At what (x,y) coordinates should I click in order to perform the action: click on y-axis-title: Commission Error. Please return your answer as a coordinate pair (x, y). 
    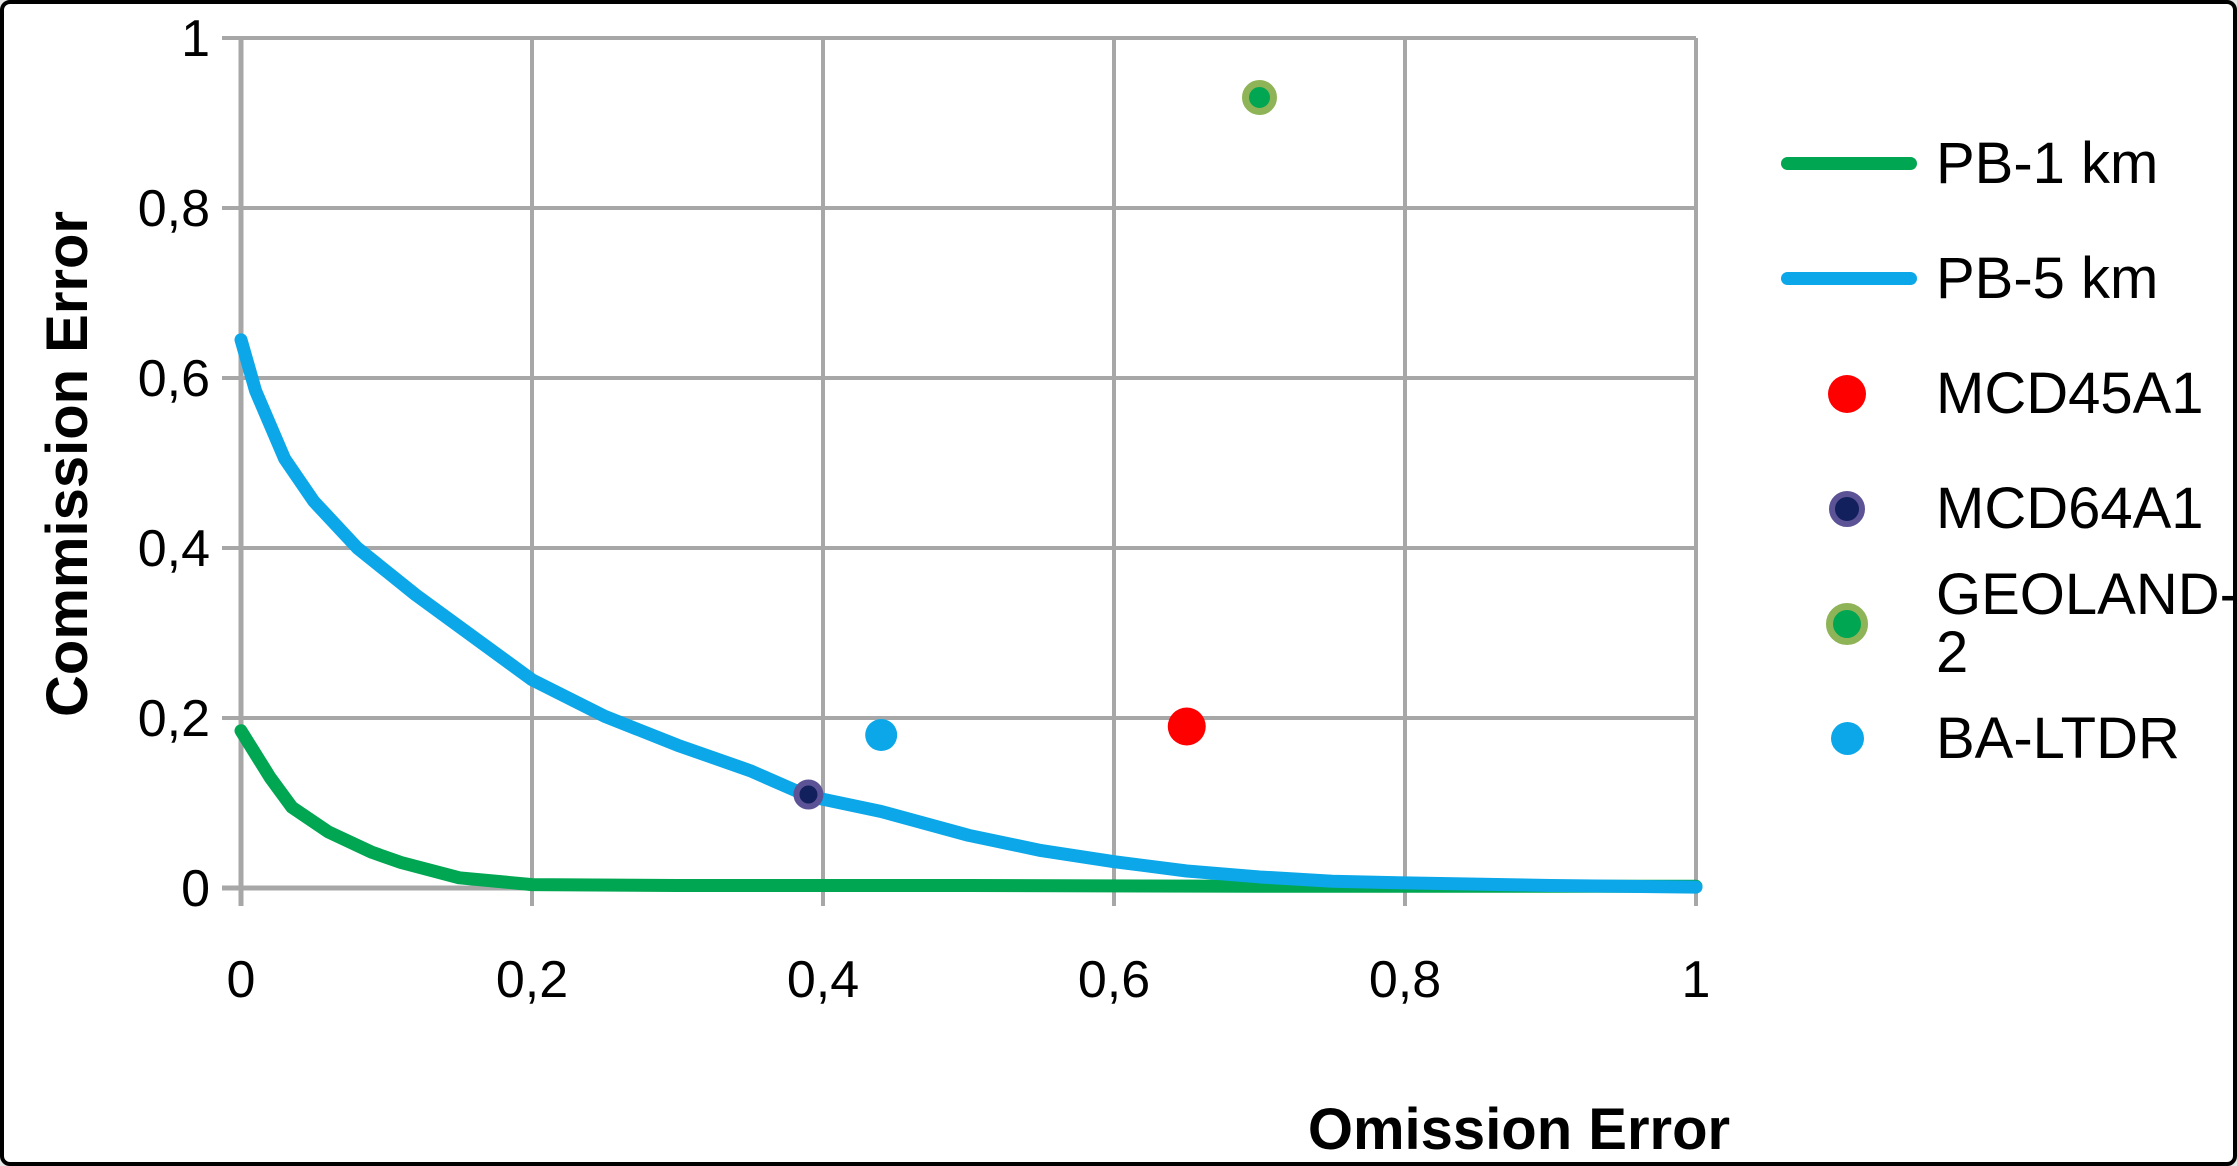
    Looking at the image, I should click on (68, 464).